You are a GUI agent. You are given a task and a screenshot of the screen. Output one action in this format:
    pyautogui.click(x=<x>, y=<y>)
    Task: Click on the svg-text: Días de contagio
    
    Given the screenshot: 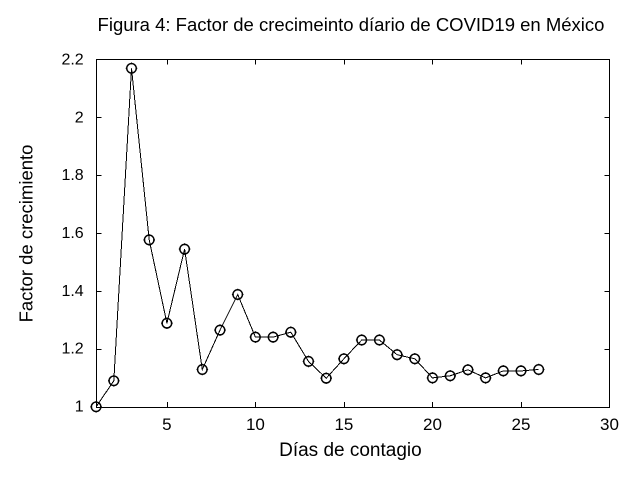 What is the action you would take?
    pyautogui.click(x=350, y=450)
    